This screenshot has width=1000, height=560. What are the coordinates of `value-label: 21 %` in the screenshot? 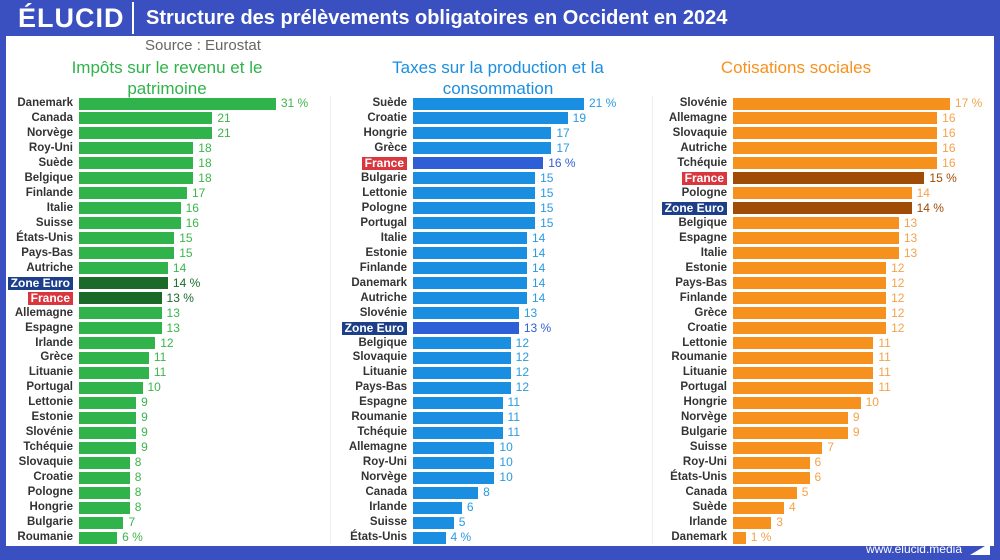 It's located at (602, 103).